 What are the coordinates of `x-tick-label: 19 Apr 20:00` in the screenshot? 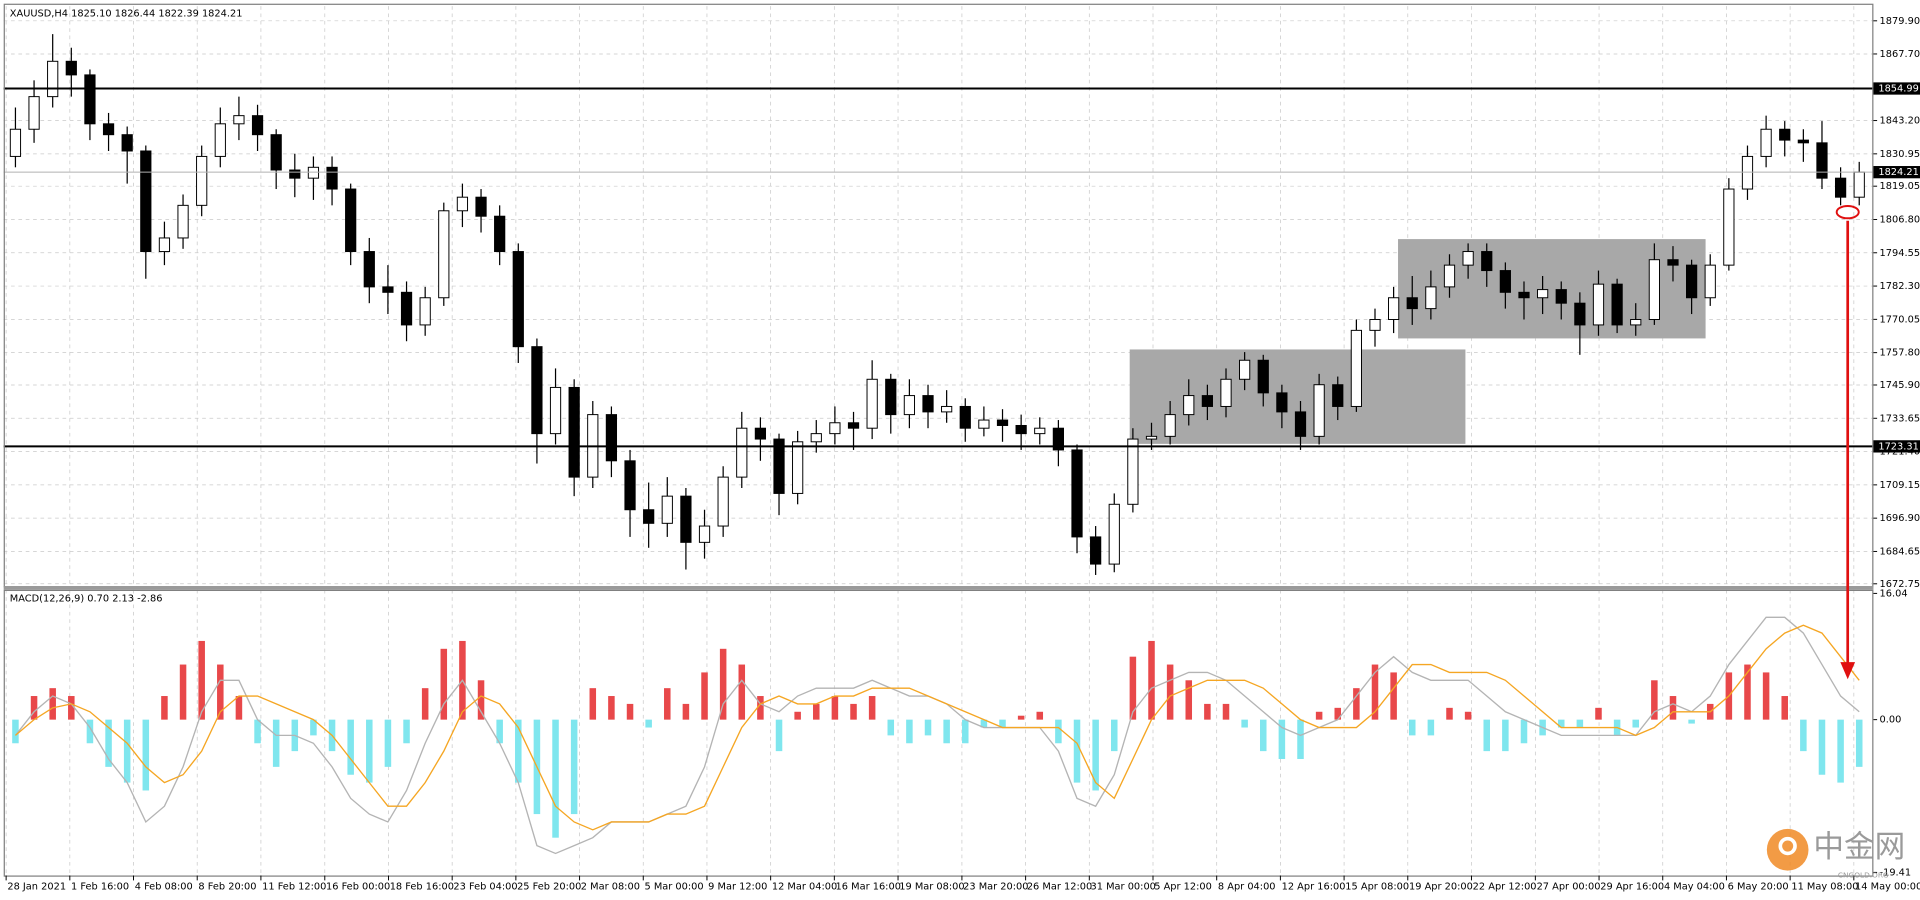 It's located at (1441, 887).